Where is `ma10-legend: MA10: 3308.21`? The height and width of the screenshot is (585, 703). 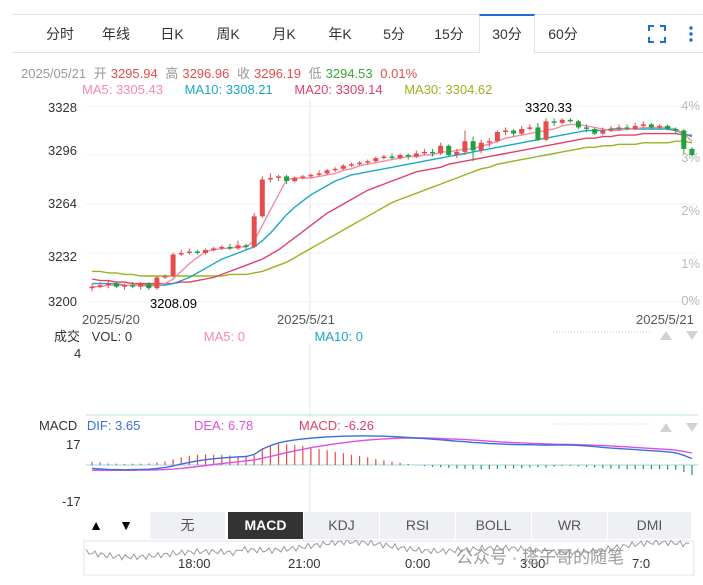
ma10-legend: MA10: 3308.21 is located at coordinates (228, 89).